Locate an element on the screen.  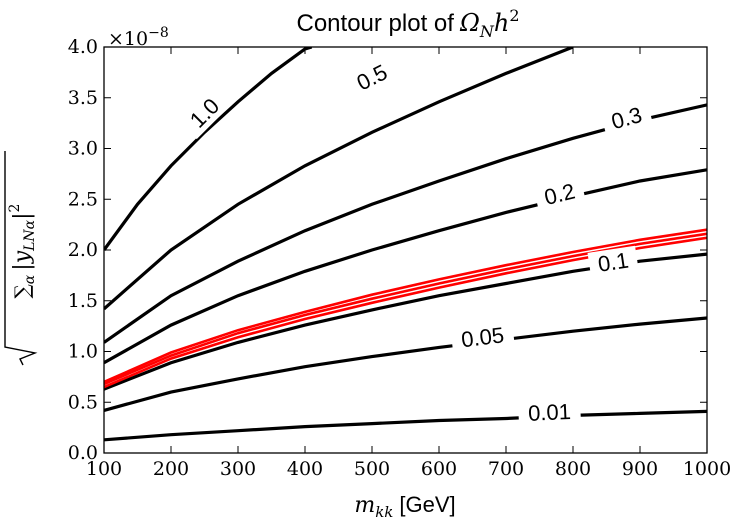
y-tick-label: 3.0 is located at coordinates (83, 149).